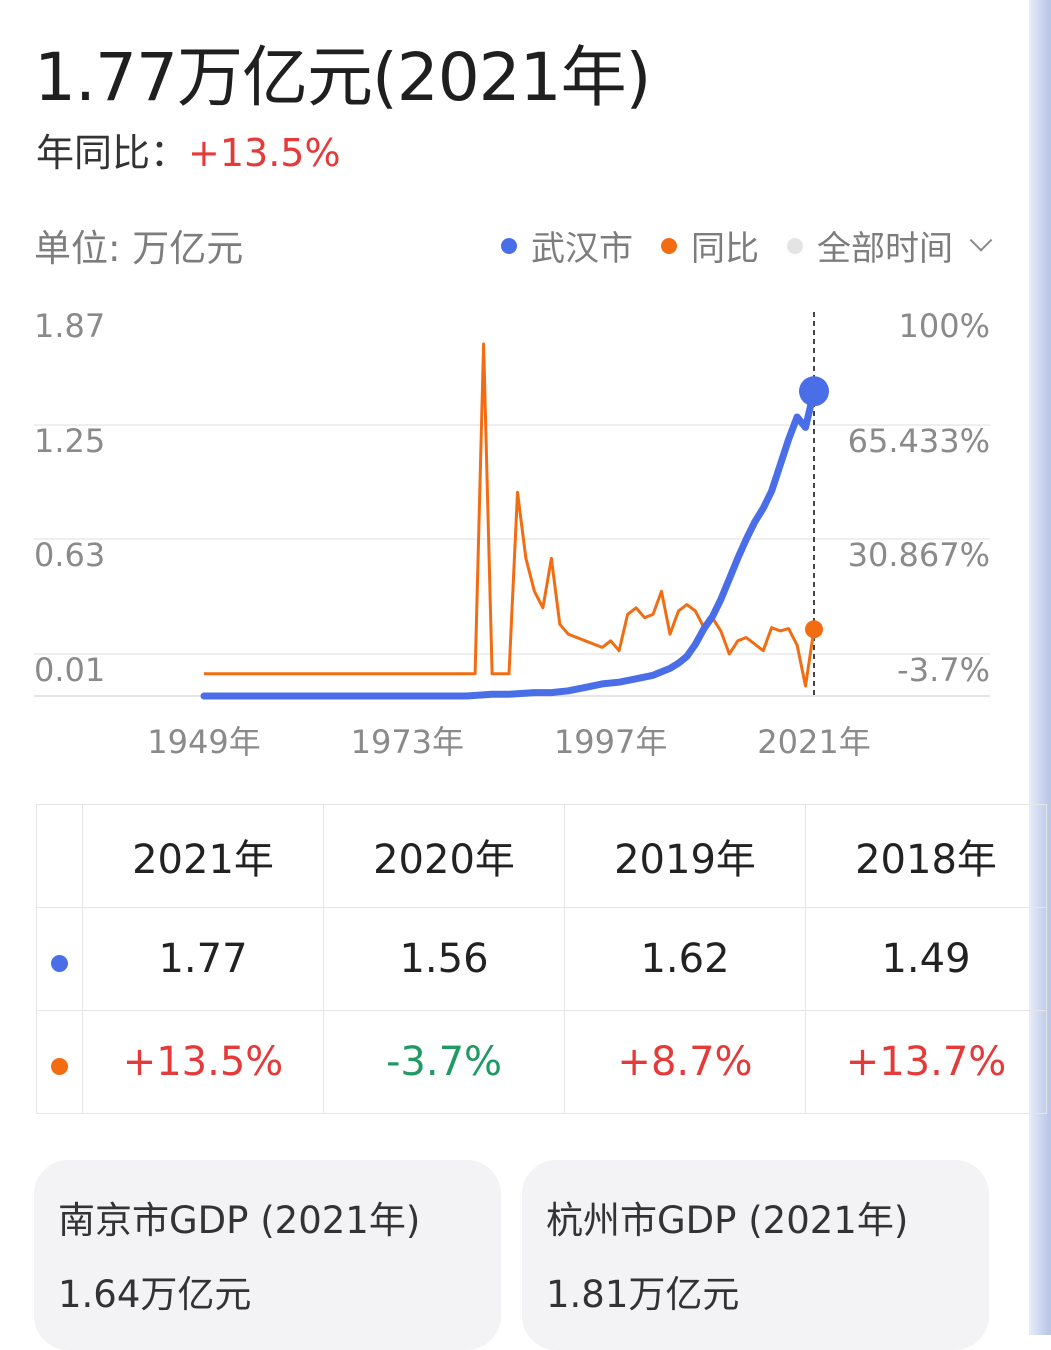  What do you see at coordinates (59, 856) in the screenshot?
I see `table-corner-cell` at bounding box center [59, 856].